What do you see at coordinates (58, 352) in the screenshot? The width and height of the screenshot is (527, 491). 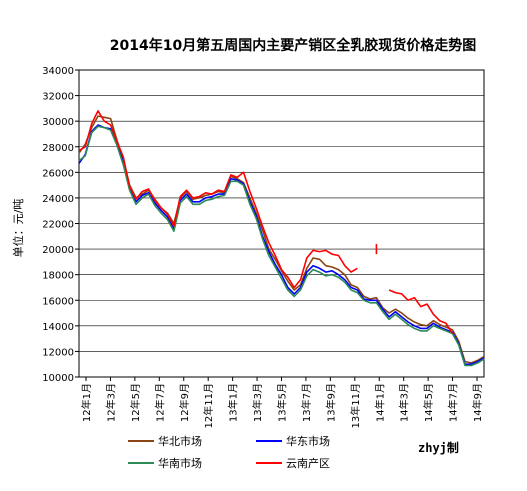 I see `y-tick-label: 12000` at bounding box center [58, 352].